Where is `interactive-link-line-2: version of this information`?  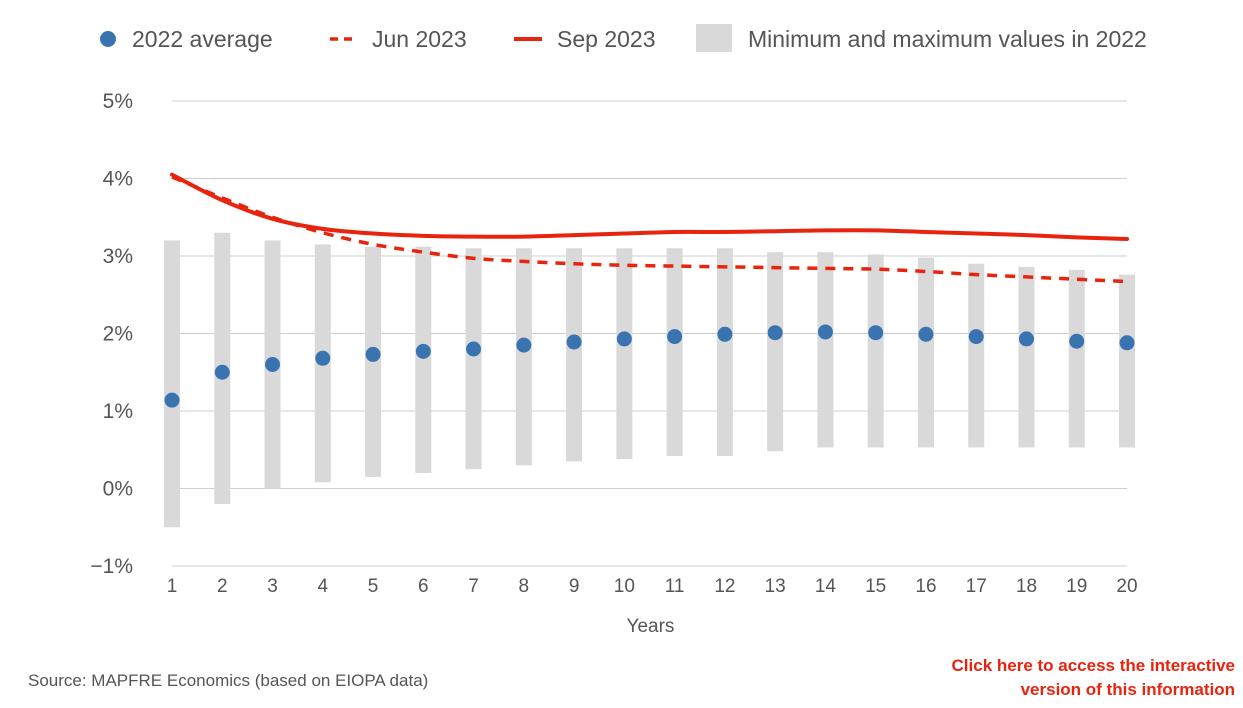
interactive-link-line-2: version of this information is located at coordinates (1127, 689).